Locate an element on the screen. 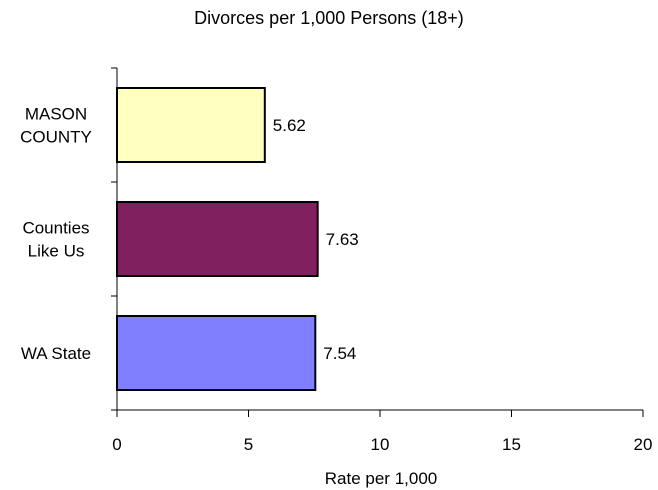 The width and height of the screenshot is (658, 490). category-label: Counties is located at coordinates (55, 228).